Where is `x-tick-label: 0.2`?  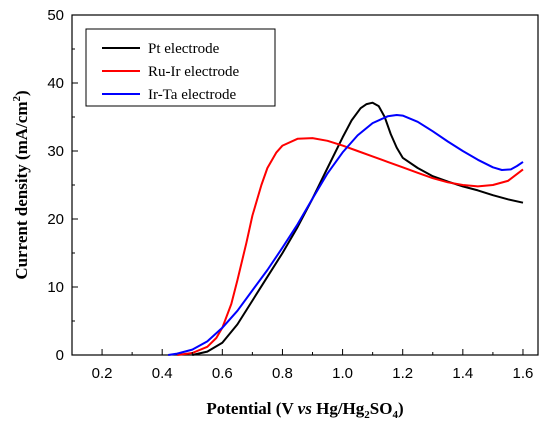 x-tick-label: 0.2 is located at coordinates (102, 373).